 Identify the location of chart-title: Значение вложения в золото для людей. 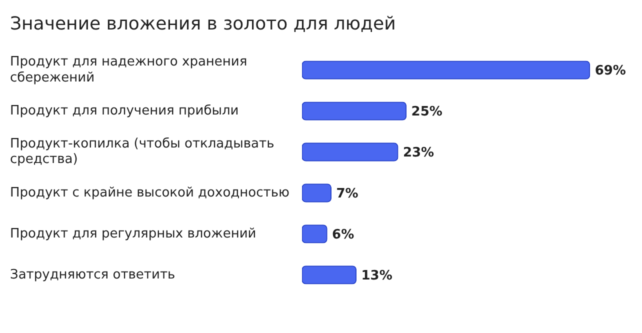
(203, 23).